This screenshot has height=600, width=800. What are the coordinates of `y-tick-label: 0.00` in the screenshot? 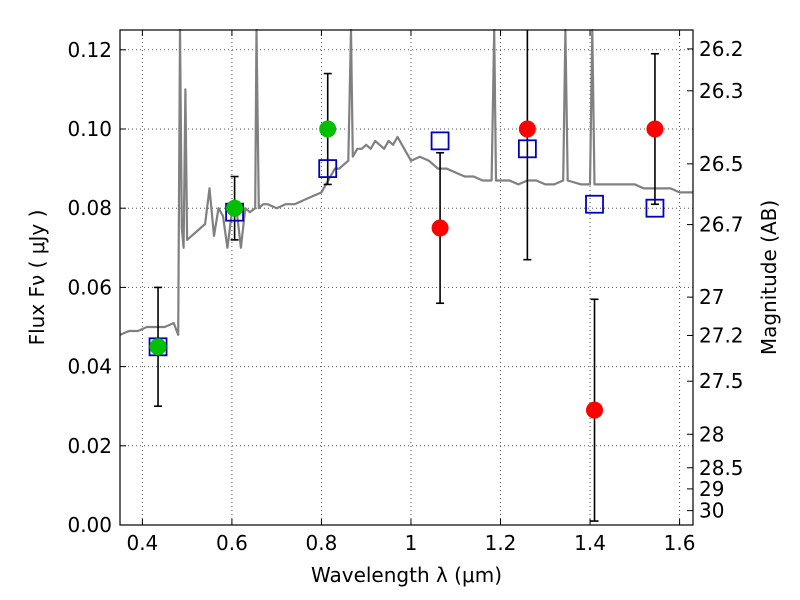 It's located at (89, 525).